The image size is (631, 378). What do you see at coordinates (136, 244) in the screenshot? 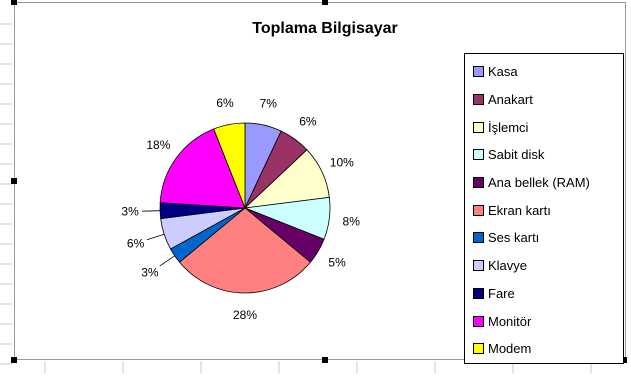
I see `data-label-7: 6%` at bounding box center [136, 244].